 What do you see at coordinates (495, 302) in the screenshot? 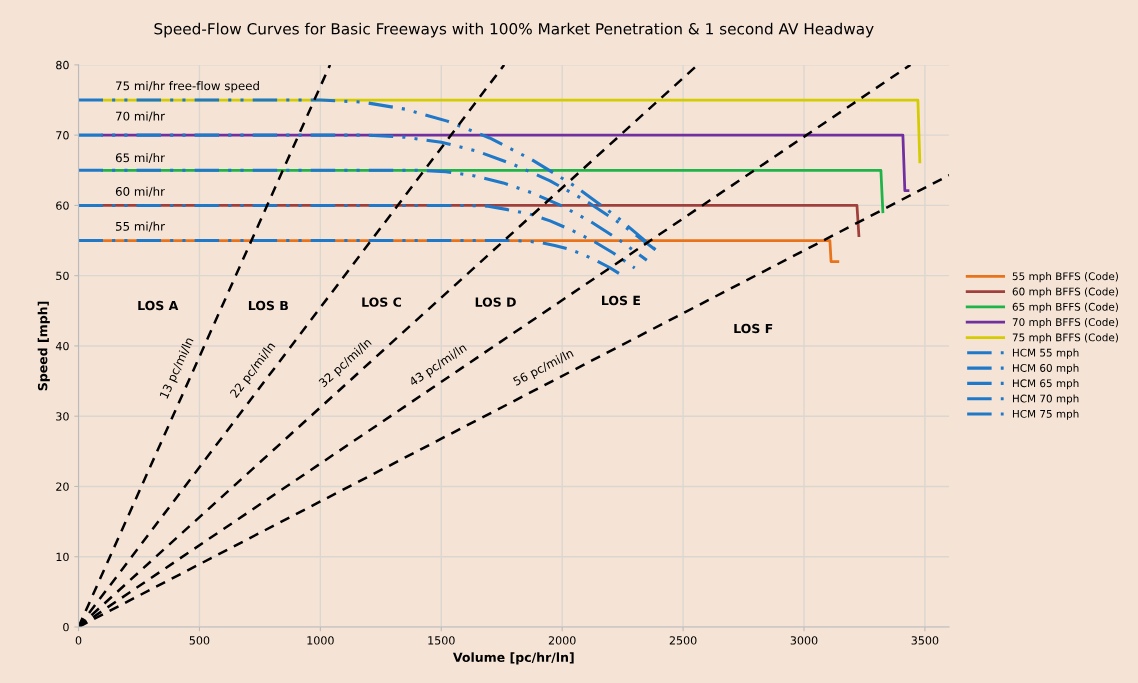
I see `annotation: LOS D` at bounding box center [495, 302].